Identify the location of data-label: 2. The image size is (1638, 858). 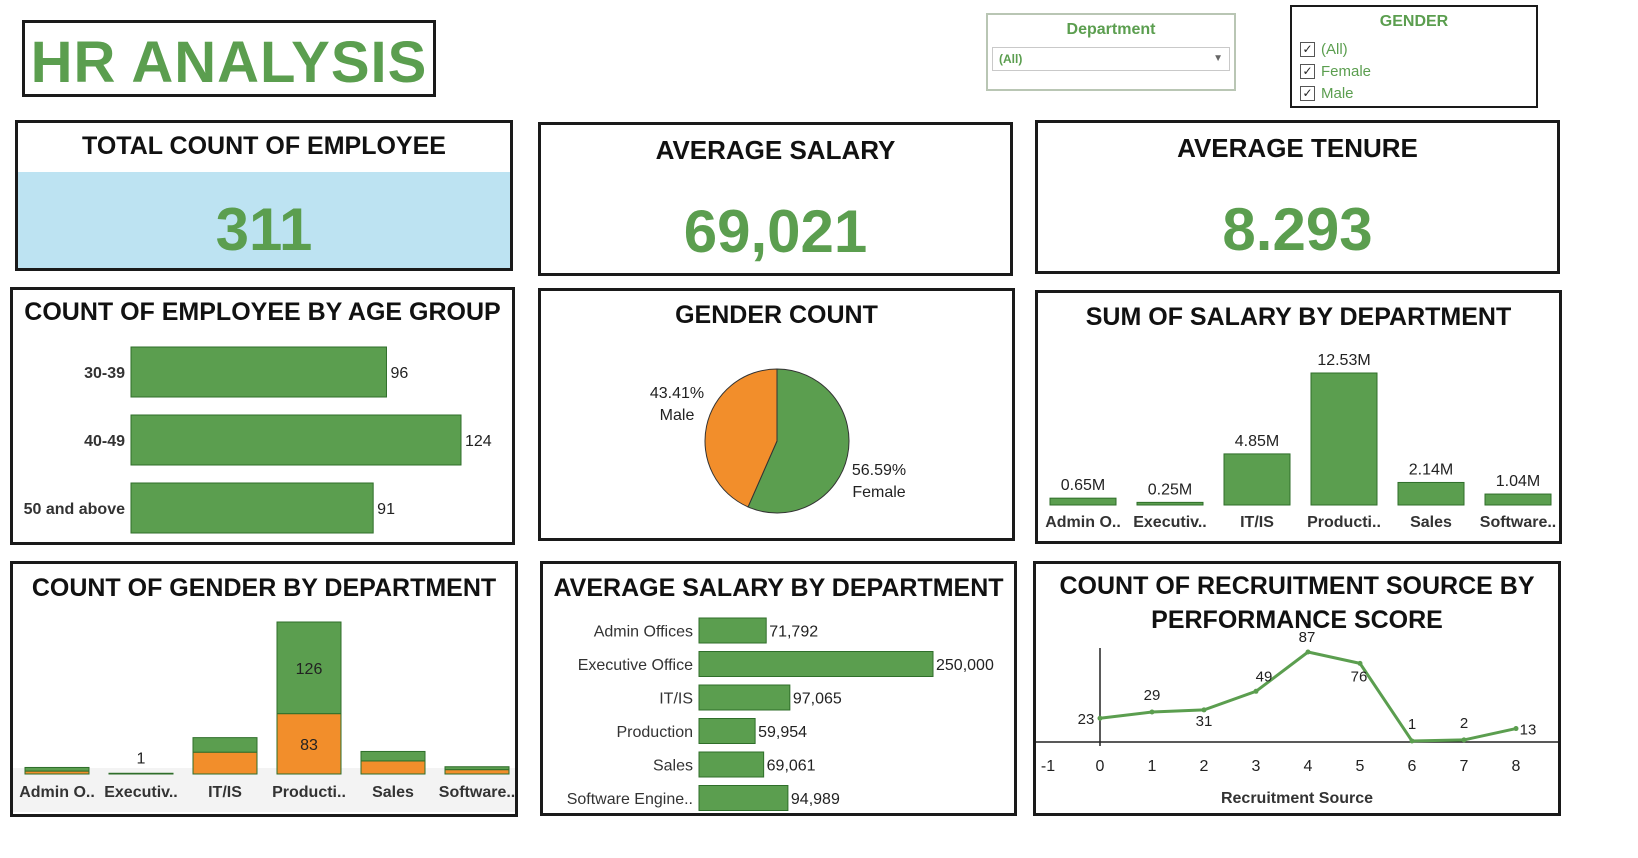
(1464, 723).